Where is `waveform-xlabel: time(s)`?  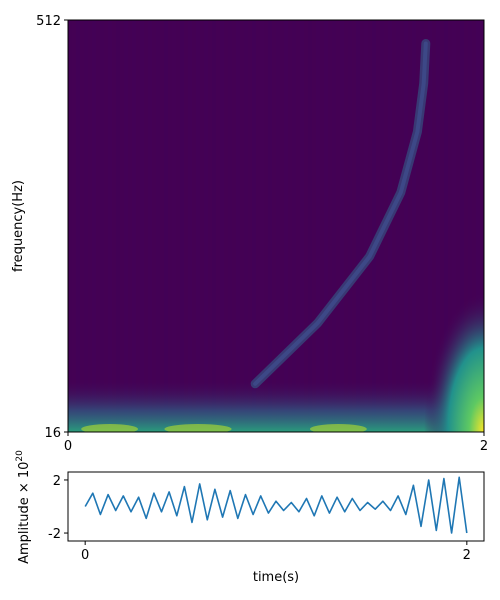
waveform-xlabel: time(s) is located at coordinates (276, 577).